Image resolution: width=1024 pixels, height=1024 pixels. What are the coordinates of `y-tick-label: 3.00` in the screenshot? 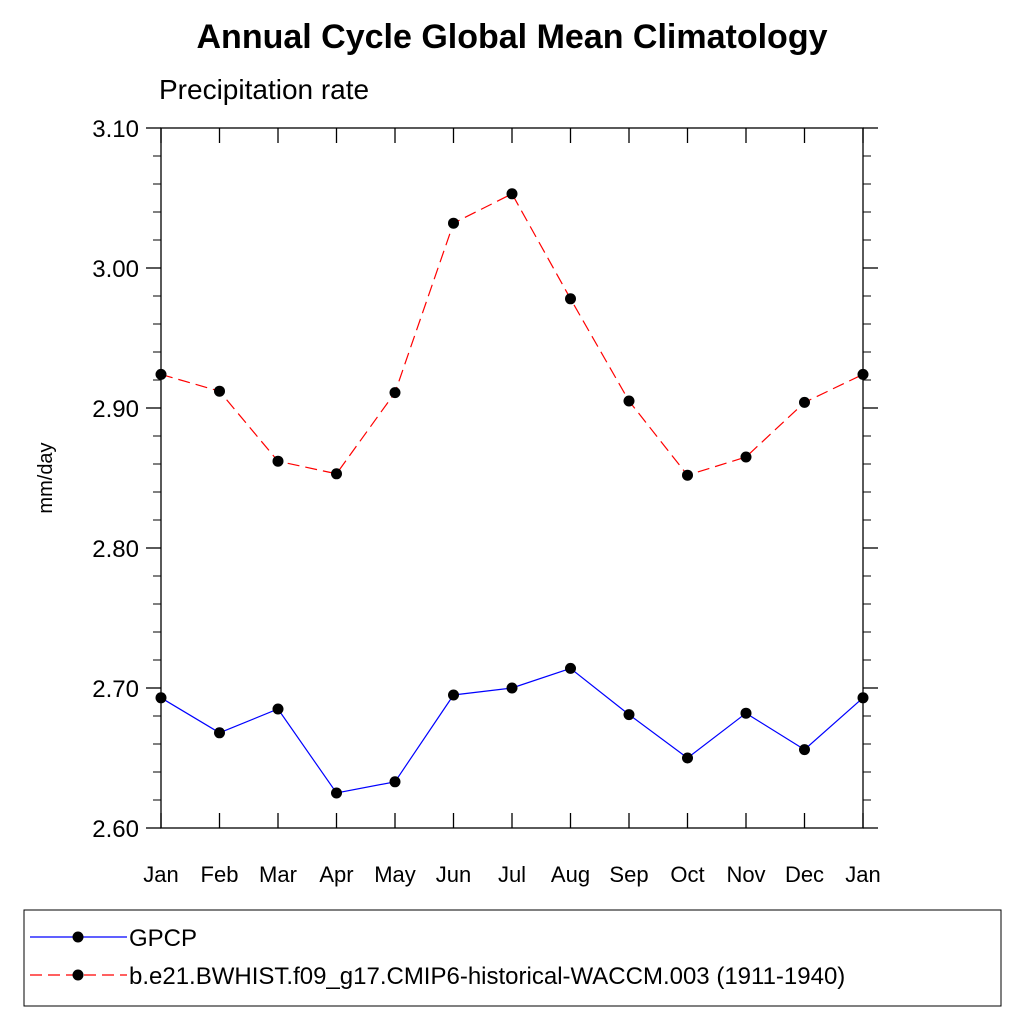 It's located at (115, 269).